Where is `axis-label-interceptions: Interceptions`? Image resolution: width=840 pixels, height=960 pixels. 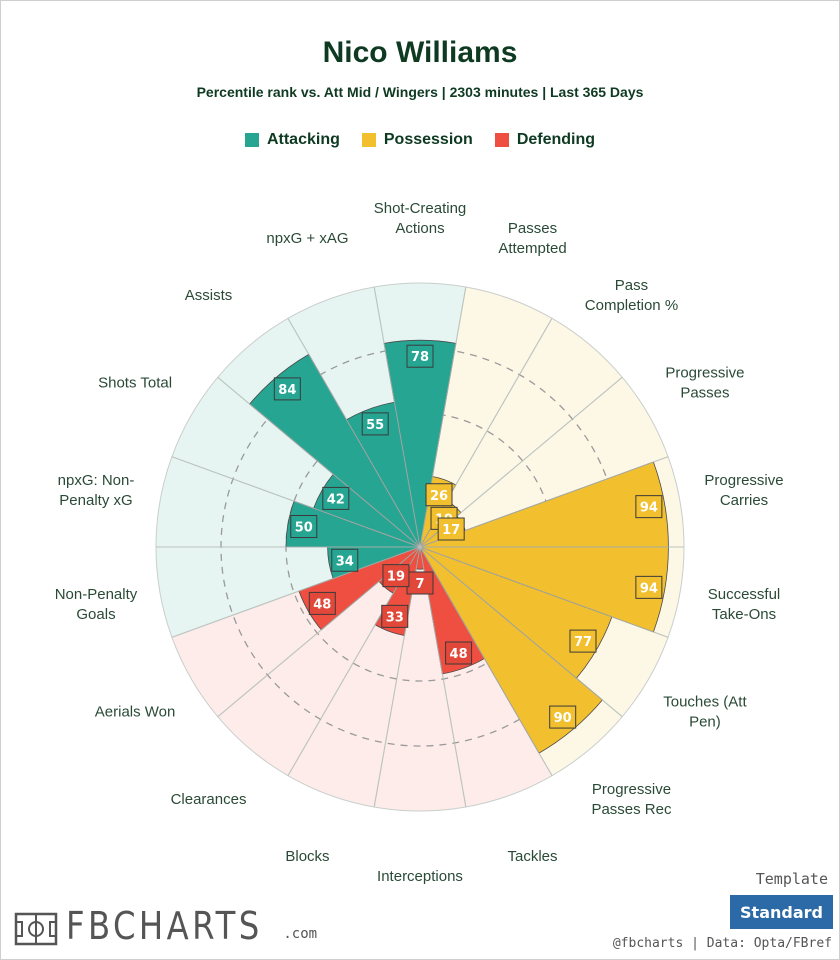 axis-label-interceptions: Interceptions is located at coordinates (420, 876).